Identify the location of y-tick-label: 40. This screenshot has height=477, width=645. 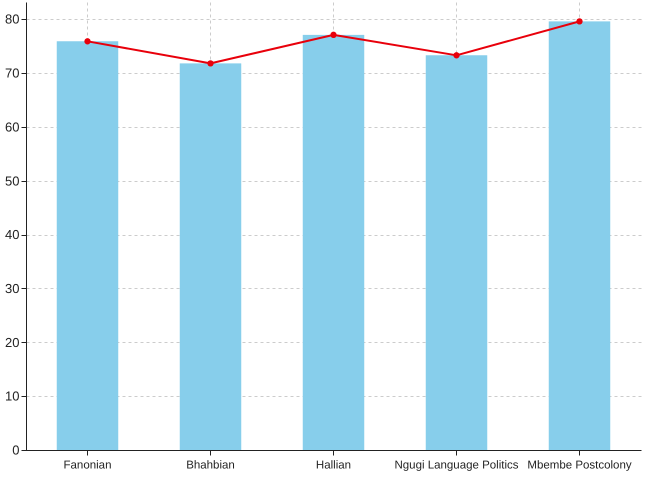
(12, 234).